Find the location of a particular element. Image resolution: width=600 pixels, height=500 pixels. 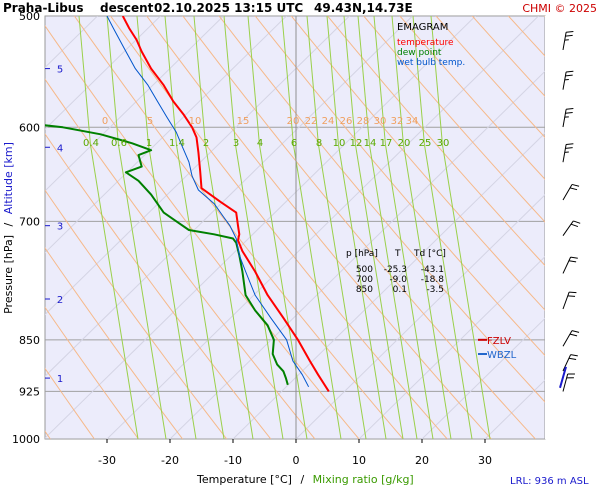

level-label: WBZL is located at coordinates (502, 355).